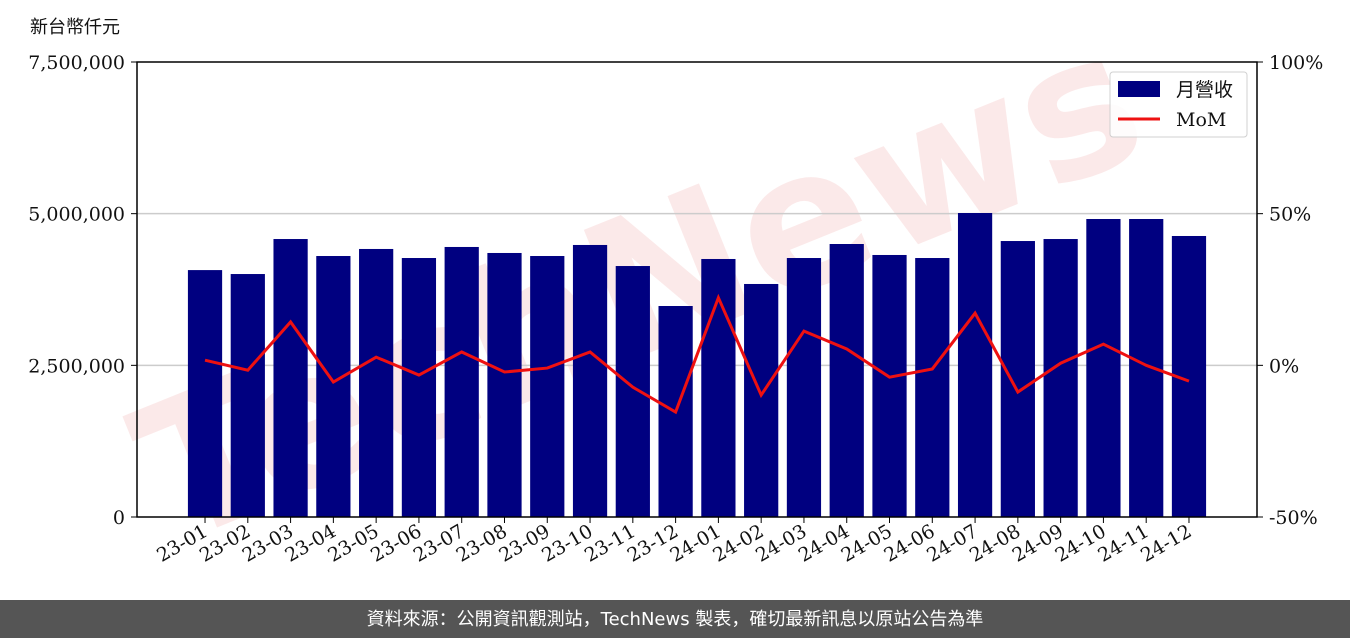  Describe the element at coordinates (1166, 543) in the screenshot. I see `x-tick-label: 24-12` at that location.